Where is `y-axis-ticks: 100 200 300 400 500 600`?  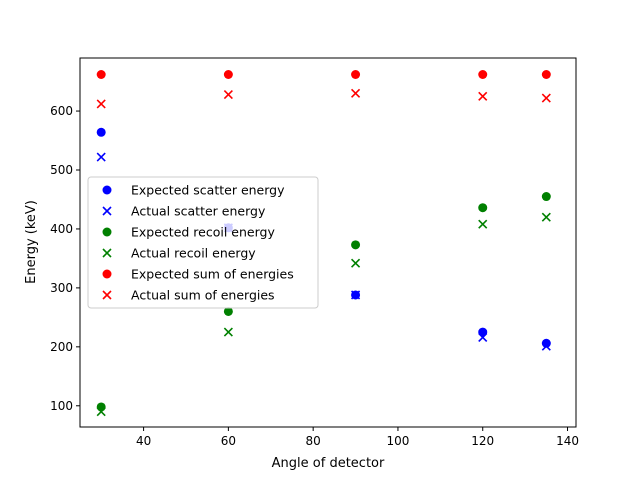 y-axis-ticks: 100 200 300 400 500 600 is located at coordinates (65, 258).